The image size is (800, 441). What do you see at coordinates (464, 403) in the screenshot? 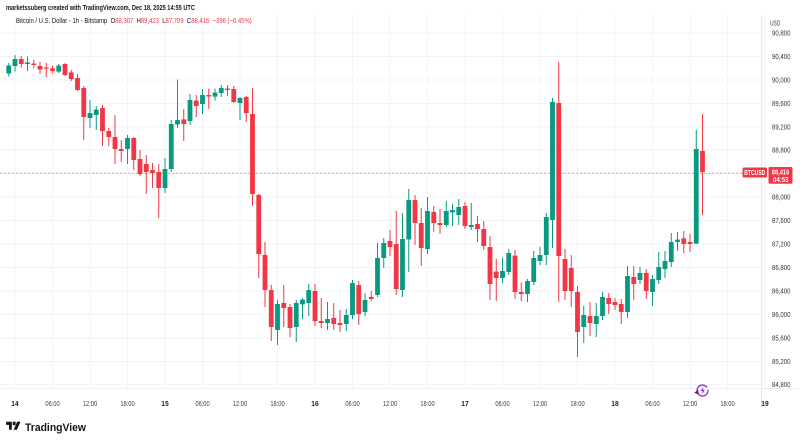
I see `svg-text: 17` at bounding box center [464, 403].